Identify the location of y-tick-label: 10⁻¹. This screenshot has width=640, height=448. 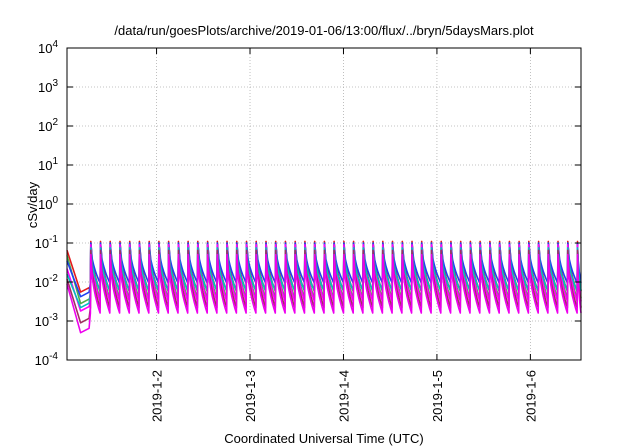
(47, 242).